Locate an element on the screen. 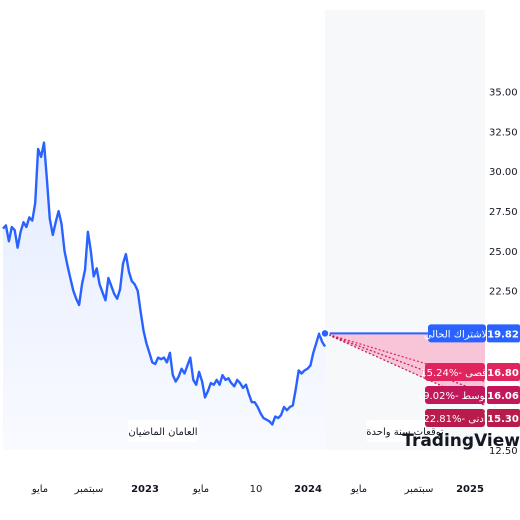  y-tick-label: 27.50 is located at coordinates (503, 212).